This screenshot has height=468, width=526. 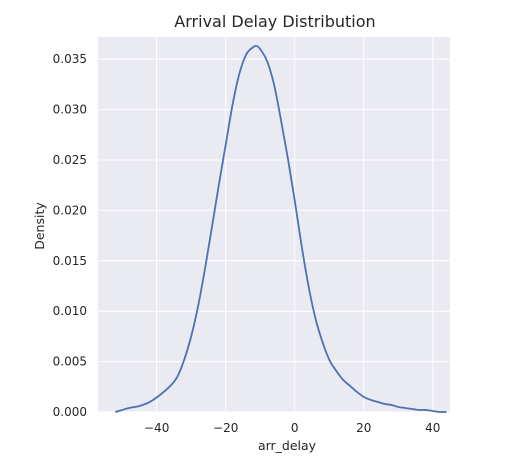 I want to click on x-axis-ticks: −40 −20 0 20 40, so click(x=292, y=428).